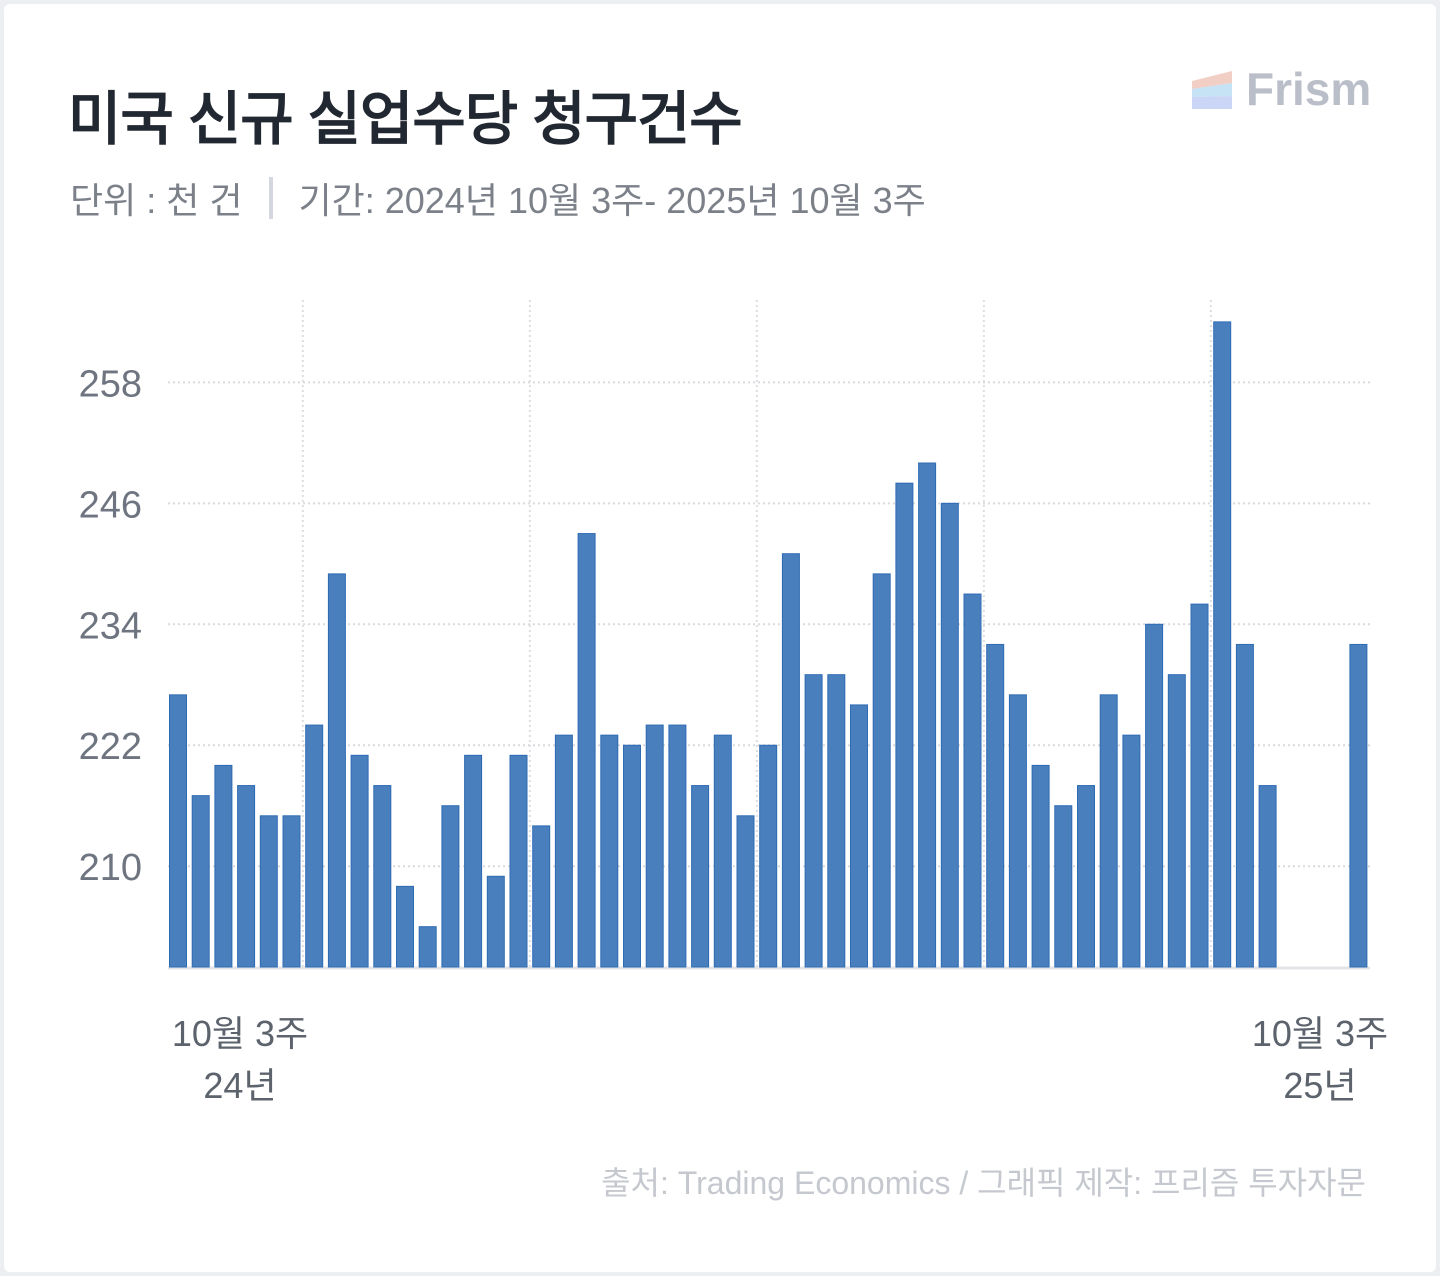 This screenshot has height=1276, width=1440. I want to click on divider, so click(270, 198).